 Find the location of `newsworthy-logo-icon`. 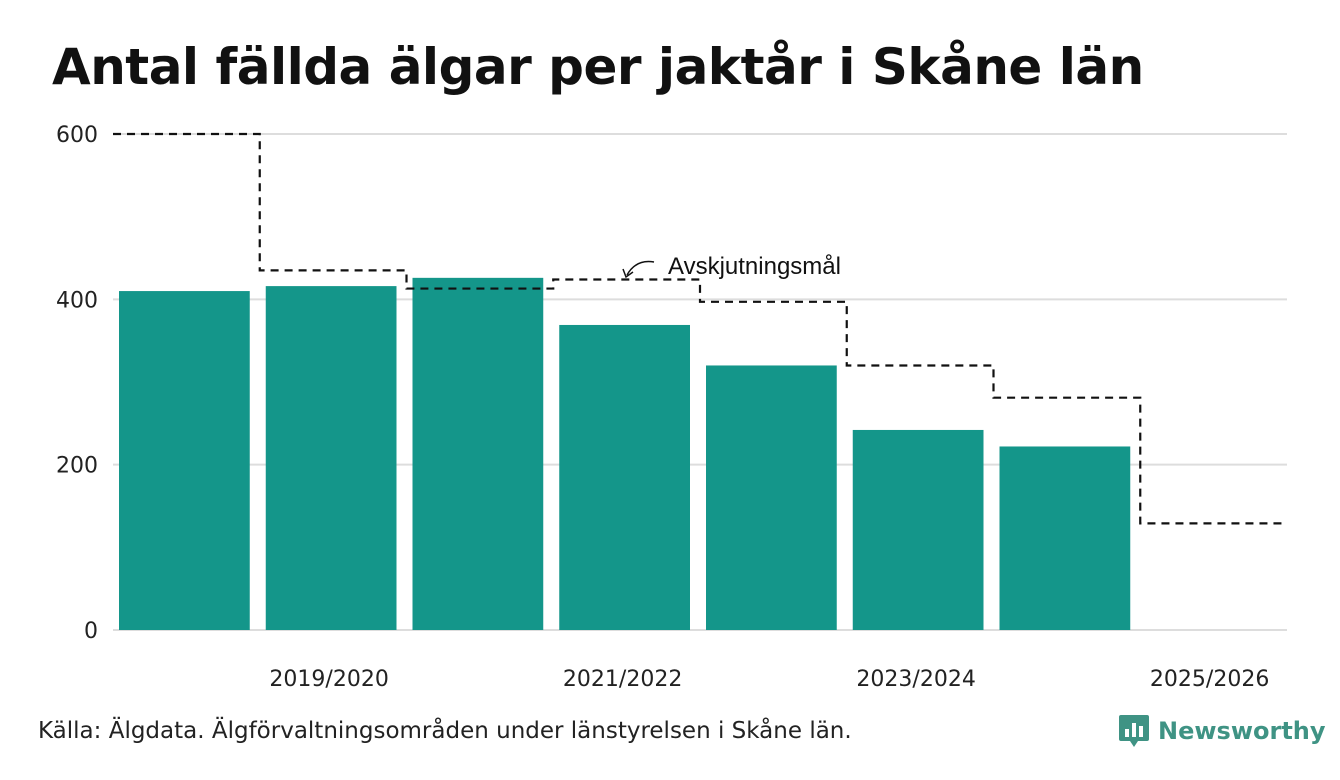

newsworthy-logo-icon is located at coordinates (1134, 731).